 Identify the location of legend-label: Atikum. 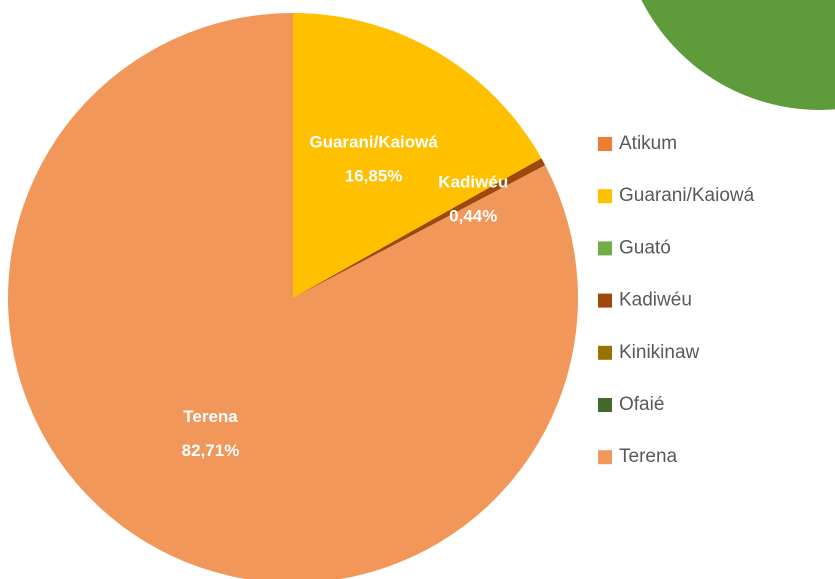
(648, 143).